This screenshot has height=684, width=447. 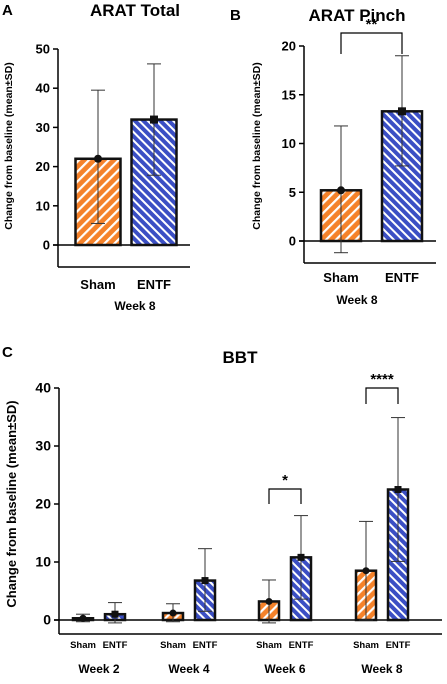 I want to click on panel-b-ylabel: Change from baseline (mean±SD), so click(x=257, y=145).